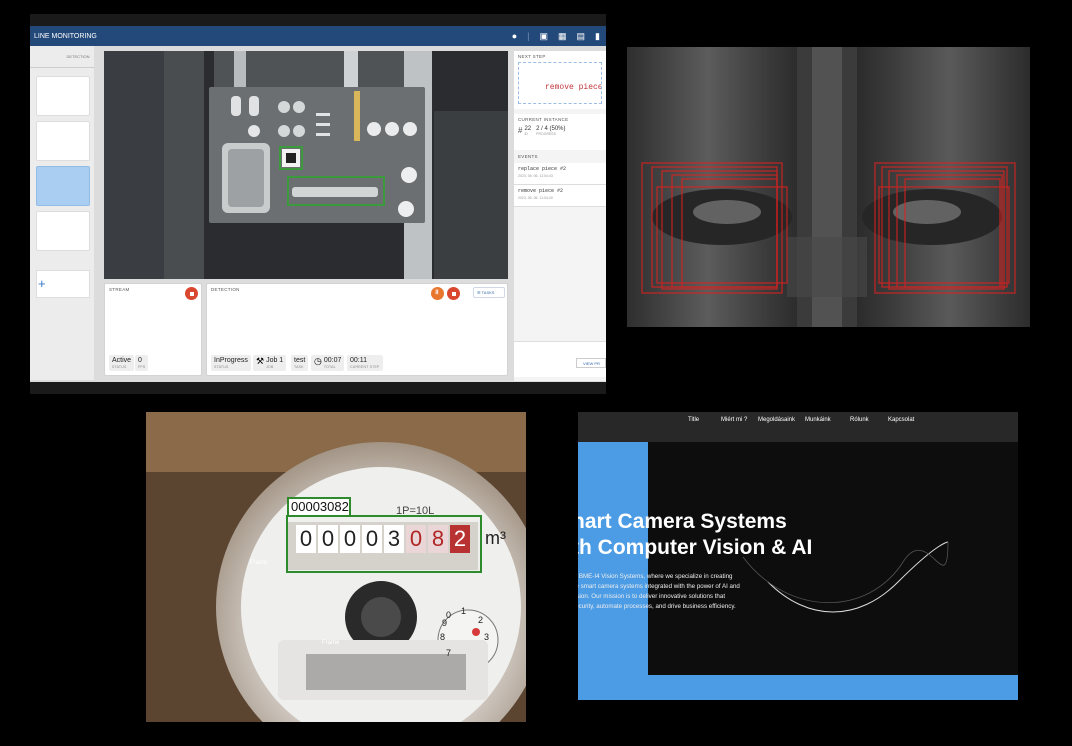  What do you see at coordinates (535, 198) in the screenshot?
I see `event-time: 2023. 06. 06. 11:04:40` at bounding box center [535, 198].